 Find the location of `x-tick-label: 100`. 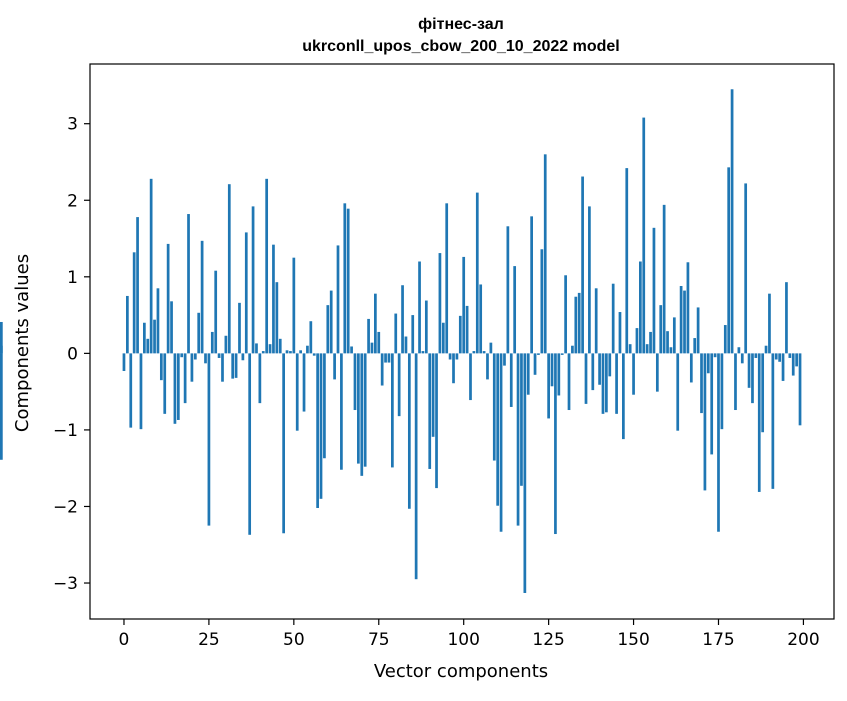

x-tick-label: 100 is located at coordinates (463, 640).